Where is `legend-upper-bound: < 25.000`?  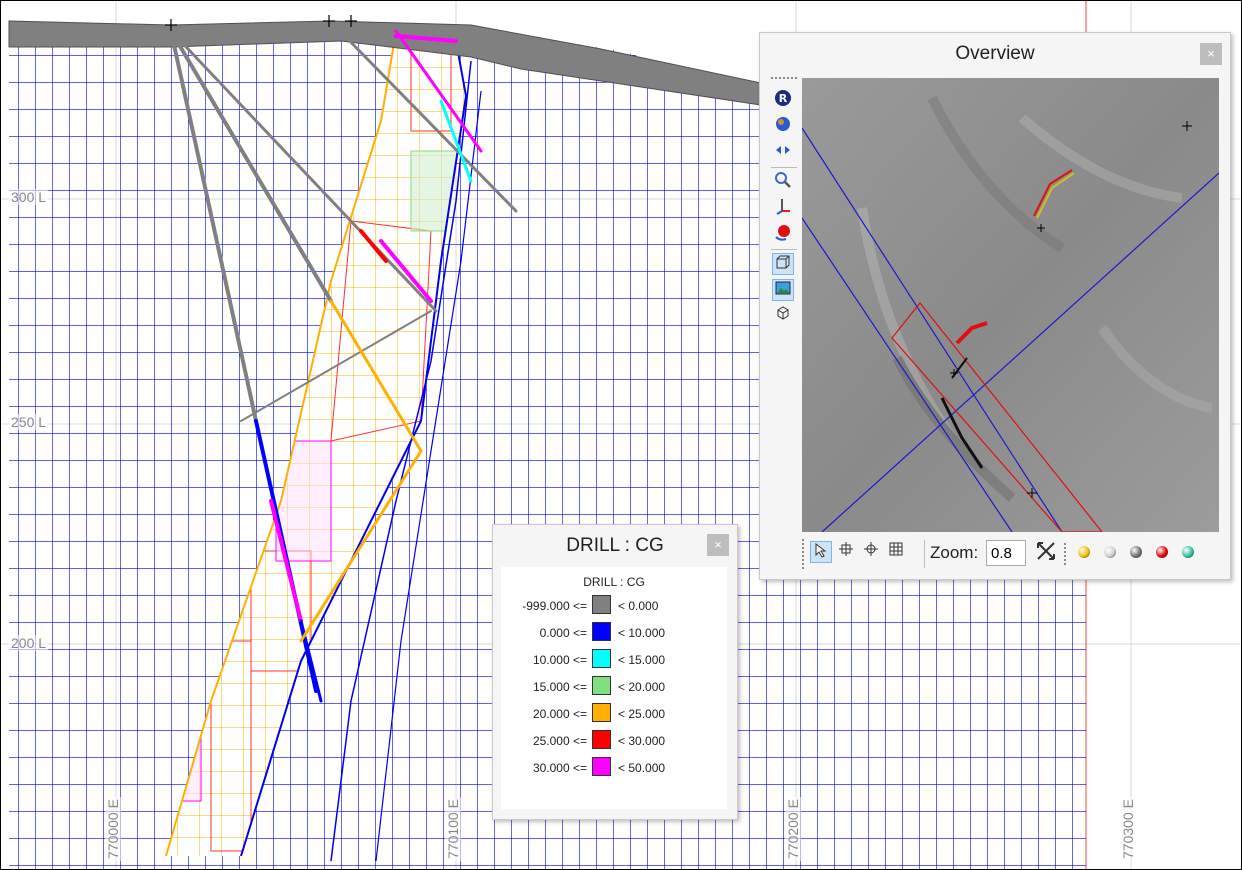
legend-upper-bound: < 25.000 is located at coordinates (642, 714).